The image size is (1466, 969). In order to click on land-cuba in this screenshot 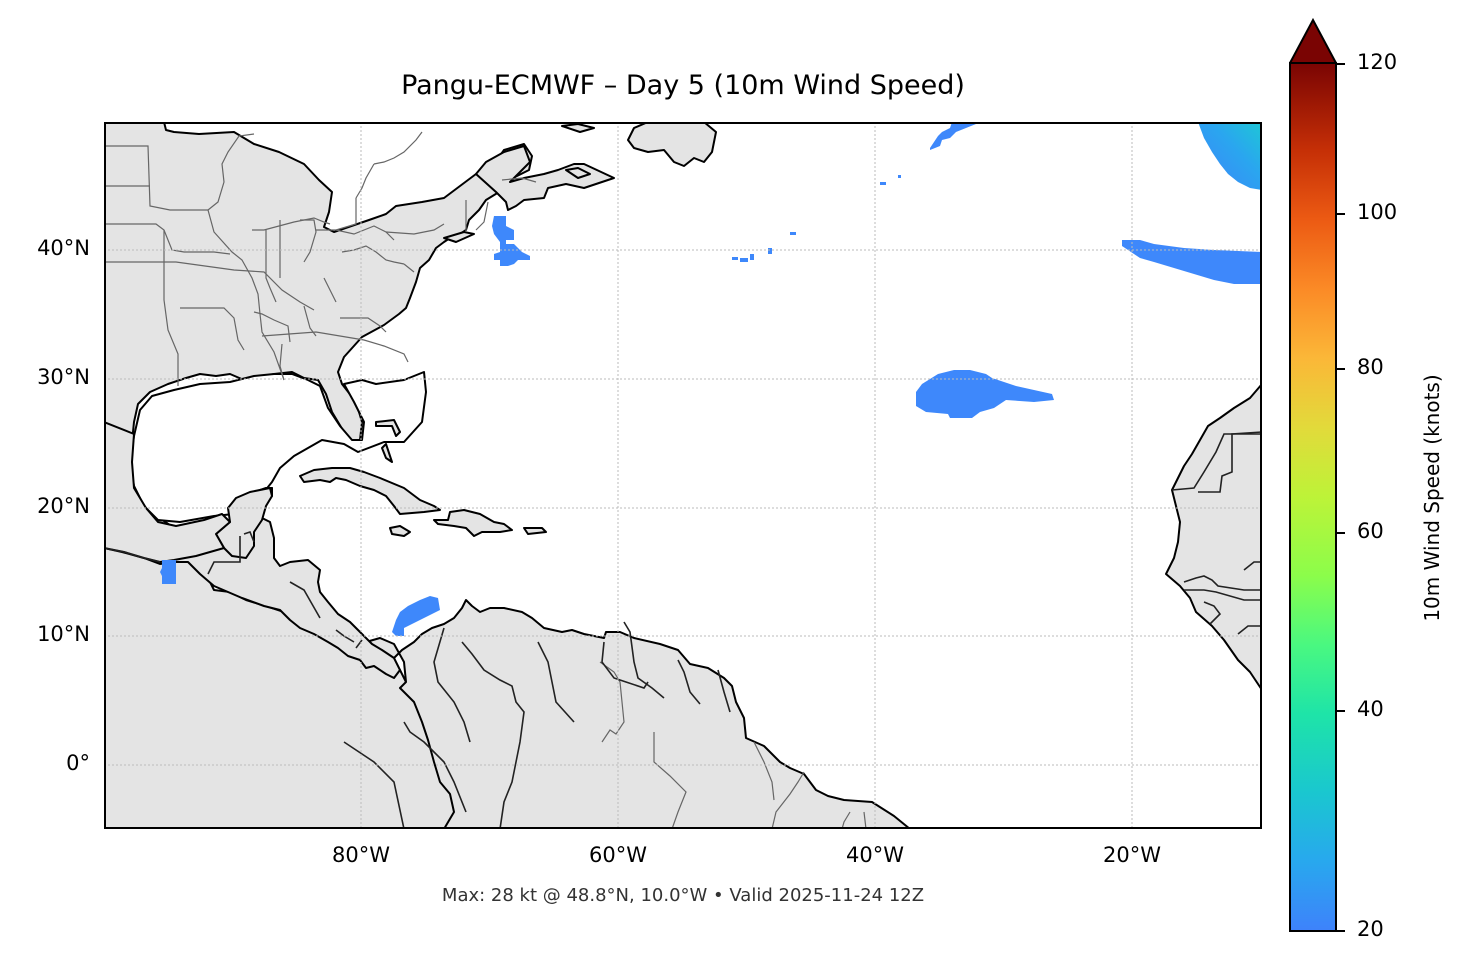, I will do `click(370, 491)`.